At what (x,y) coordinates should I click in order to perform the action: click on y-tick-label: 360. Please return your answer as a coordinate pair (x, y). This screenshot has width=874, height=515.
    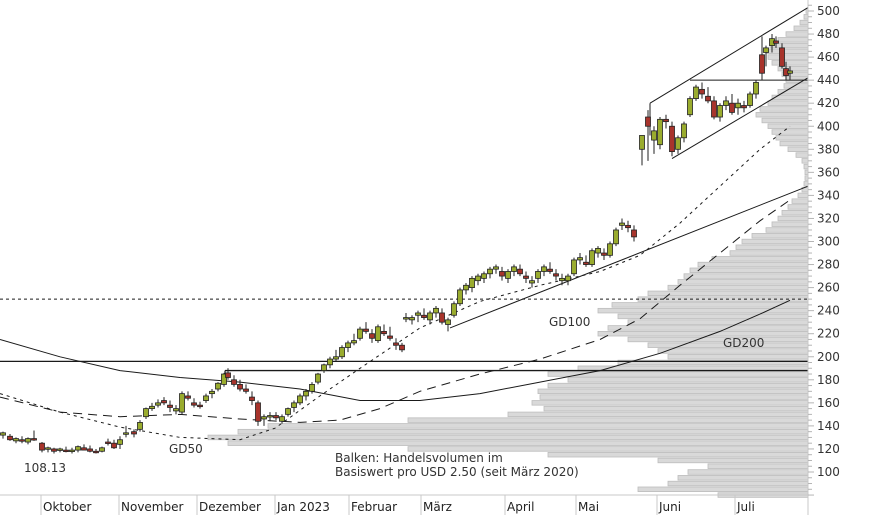
    Looking at the image, I should click on (828, 172).